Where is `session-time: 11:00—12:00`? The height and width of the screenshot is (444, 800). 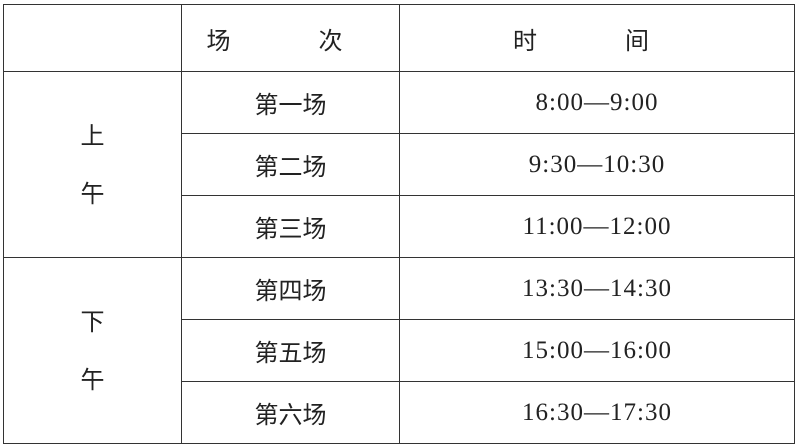 session-time: 11:00—12:00 is located at coordinates (597, 226).